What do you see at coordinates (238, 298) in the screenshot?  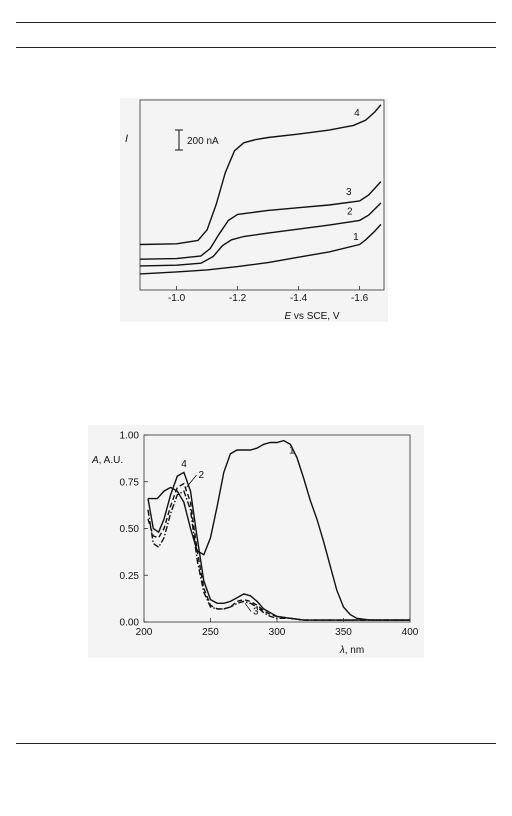 I see `x-tick-label: -1.2` at bounding box center [238, 298].